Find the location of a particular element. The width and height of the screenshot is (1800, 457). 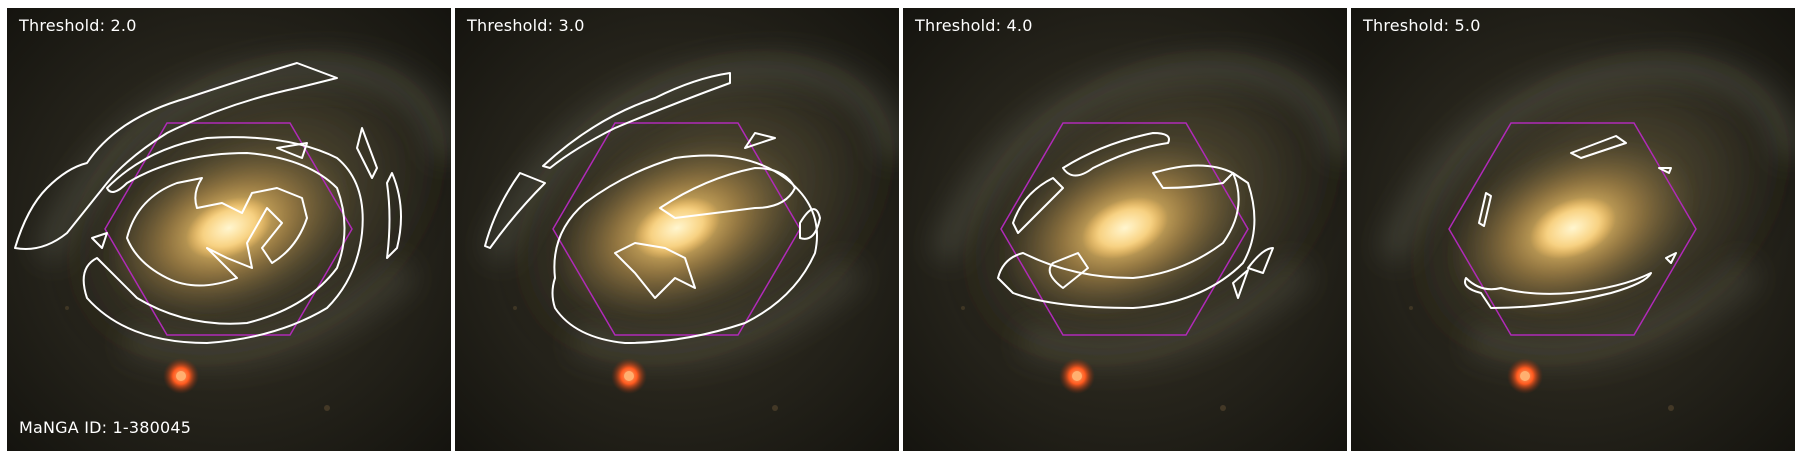

threshold-label: Threshold: 2.0 is located at coordinates (78, 25).